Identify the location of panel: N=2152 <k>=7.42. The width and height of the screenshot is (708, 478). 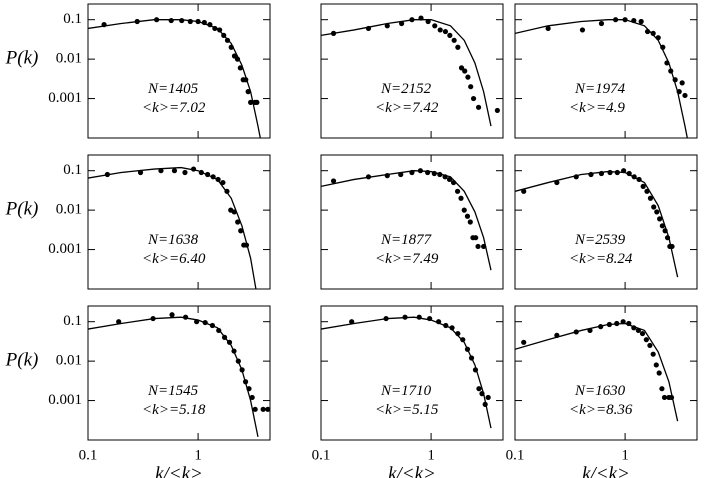
(412, 71).